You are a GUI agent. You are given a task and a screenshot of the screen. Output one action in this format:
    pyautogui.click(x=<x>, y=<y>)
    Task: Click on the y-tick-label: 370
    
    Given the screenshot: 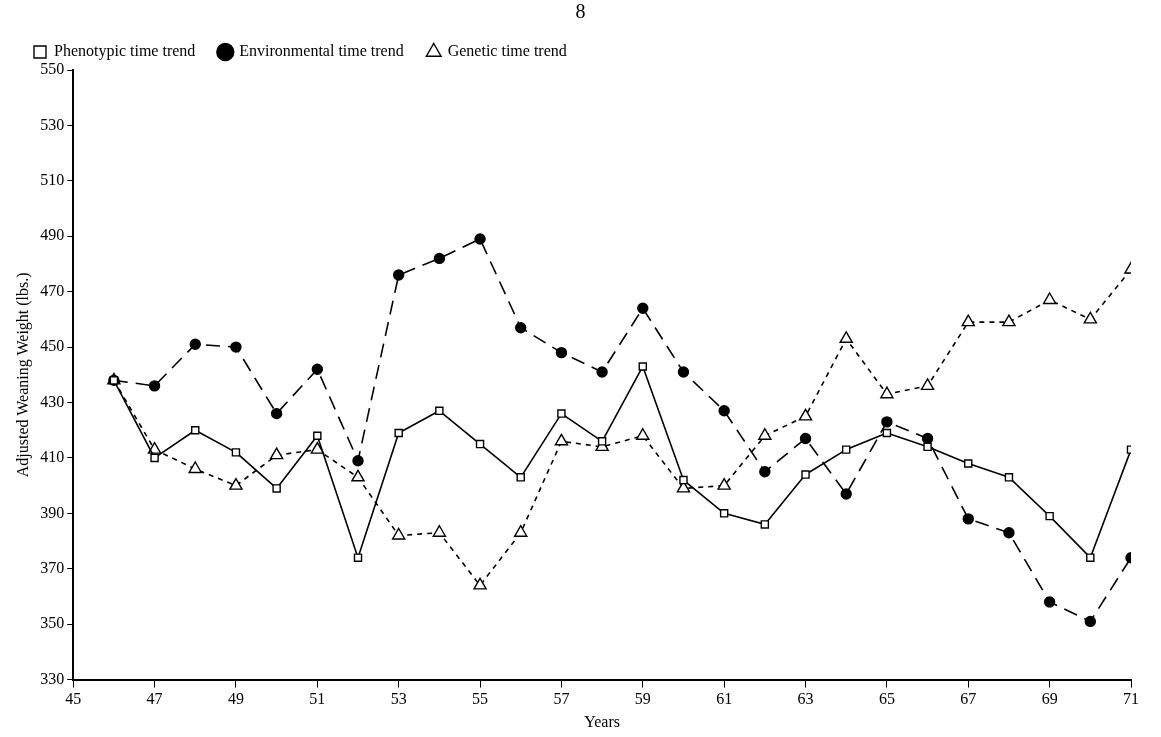 What is the action you would take?
    pyautogui.click(x=52, y=567)
    